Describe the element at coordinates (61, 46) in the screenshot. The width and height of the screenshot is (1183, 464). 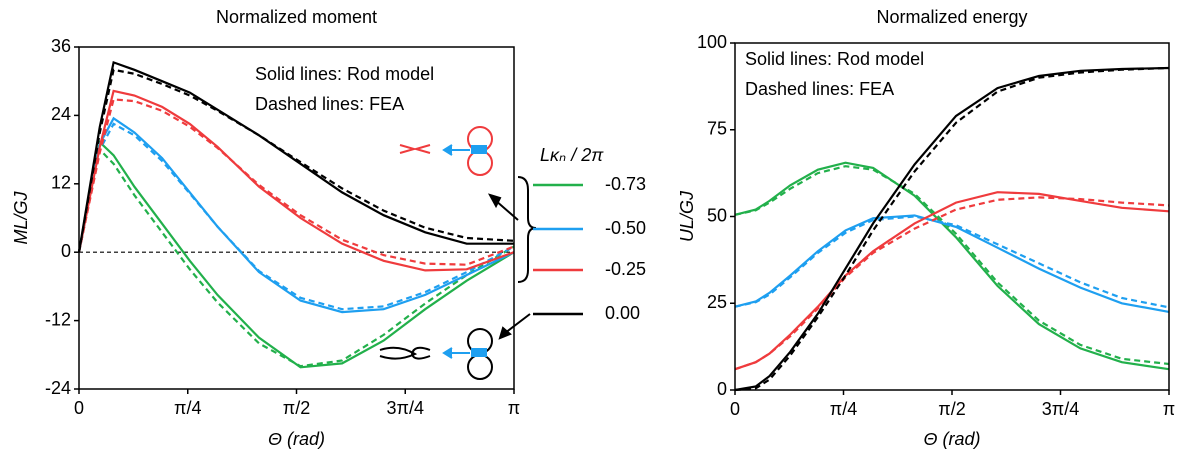
I see `y-tick-label: 36` at that location.